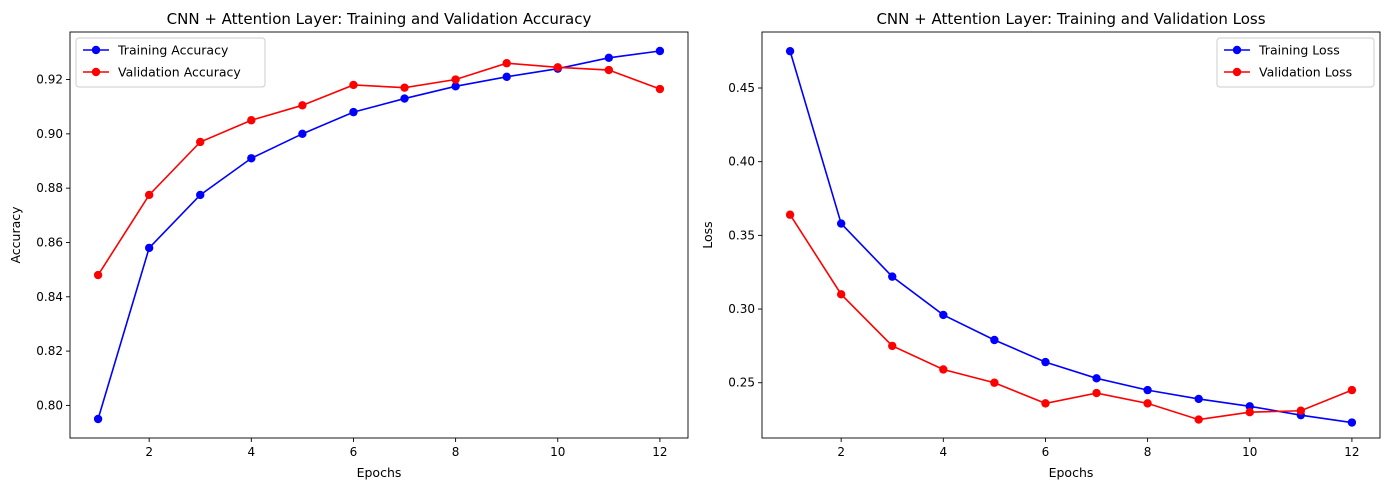  What do you see at coordinates (741, 235) in the screenshot?
I see `y-tick-label: 0.35` at bounding box center [741, 235].